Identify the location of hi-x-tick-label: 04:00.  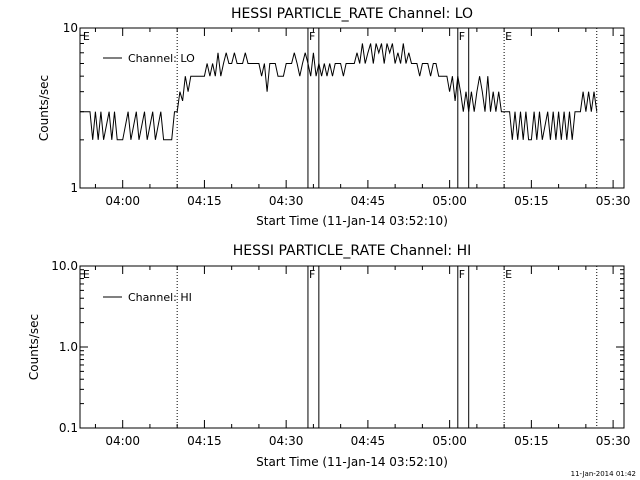
(122, 441).